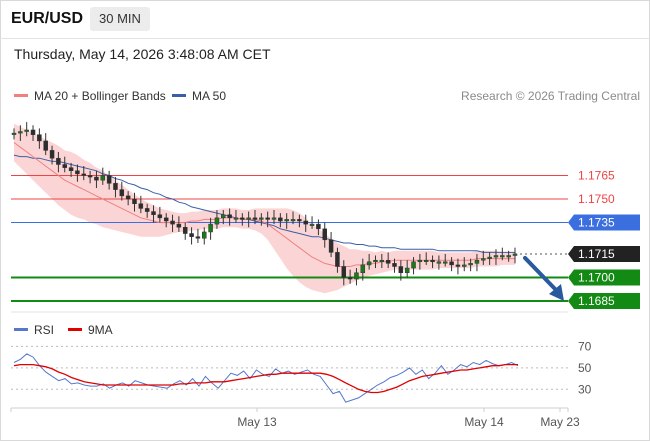 This screenshot has width=650, height=441. Describe the element at coordinates (142, 54) in the screenshot. I see `chart-datetime: Thursday, May 14, 2026 3:48:08 AM CET` at that location.